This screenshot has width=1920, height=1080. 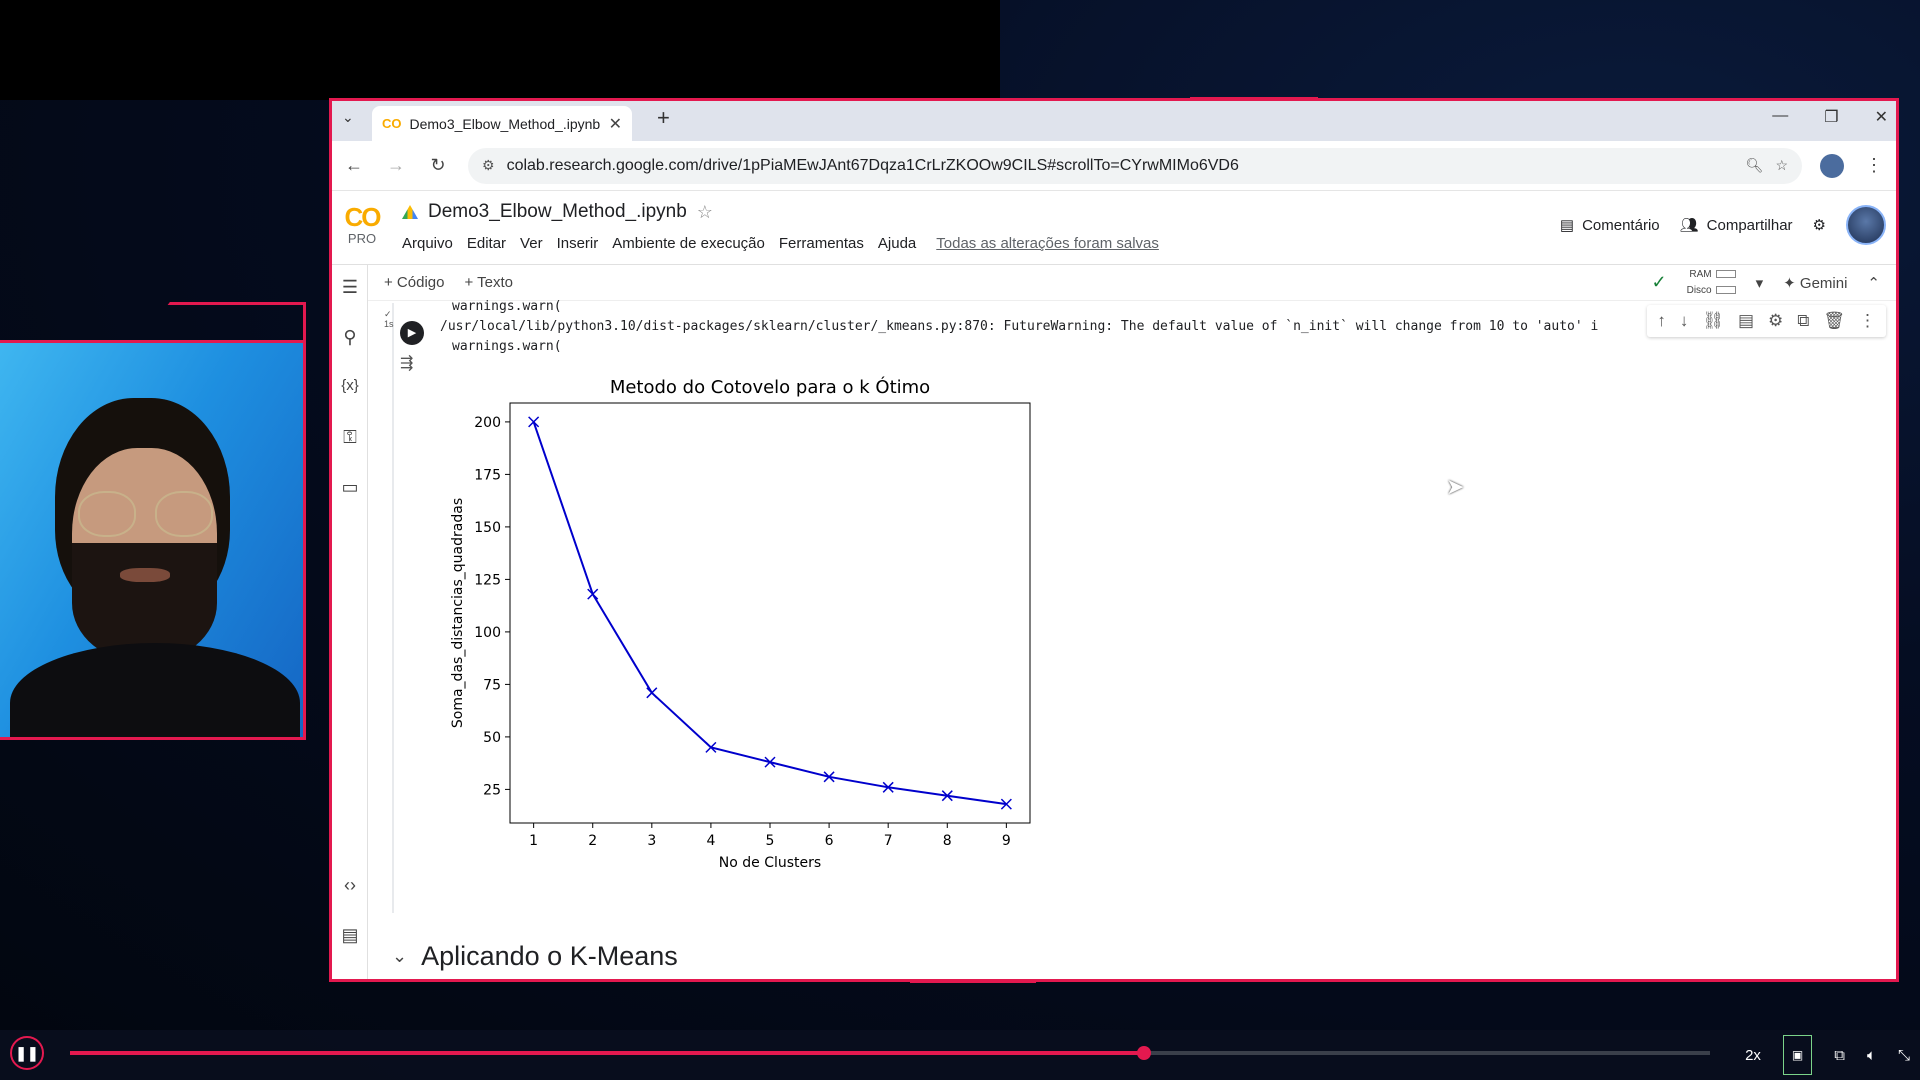 I want to click on account-avatar, so click(x=1866, y=225).